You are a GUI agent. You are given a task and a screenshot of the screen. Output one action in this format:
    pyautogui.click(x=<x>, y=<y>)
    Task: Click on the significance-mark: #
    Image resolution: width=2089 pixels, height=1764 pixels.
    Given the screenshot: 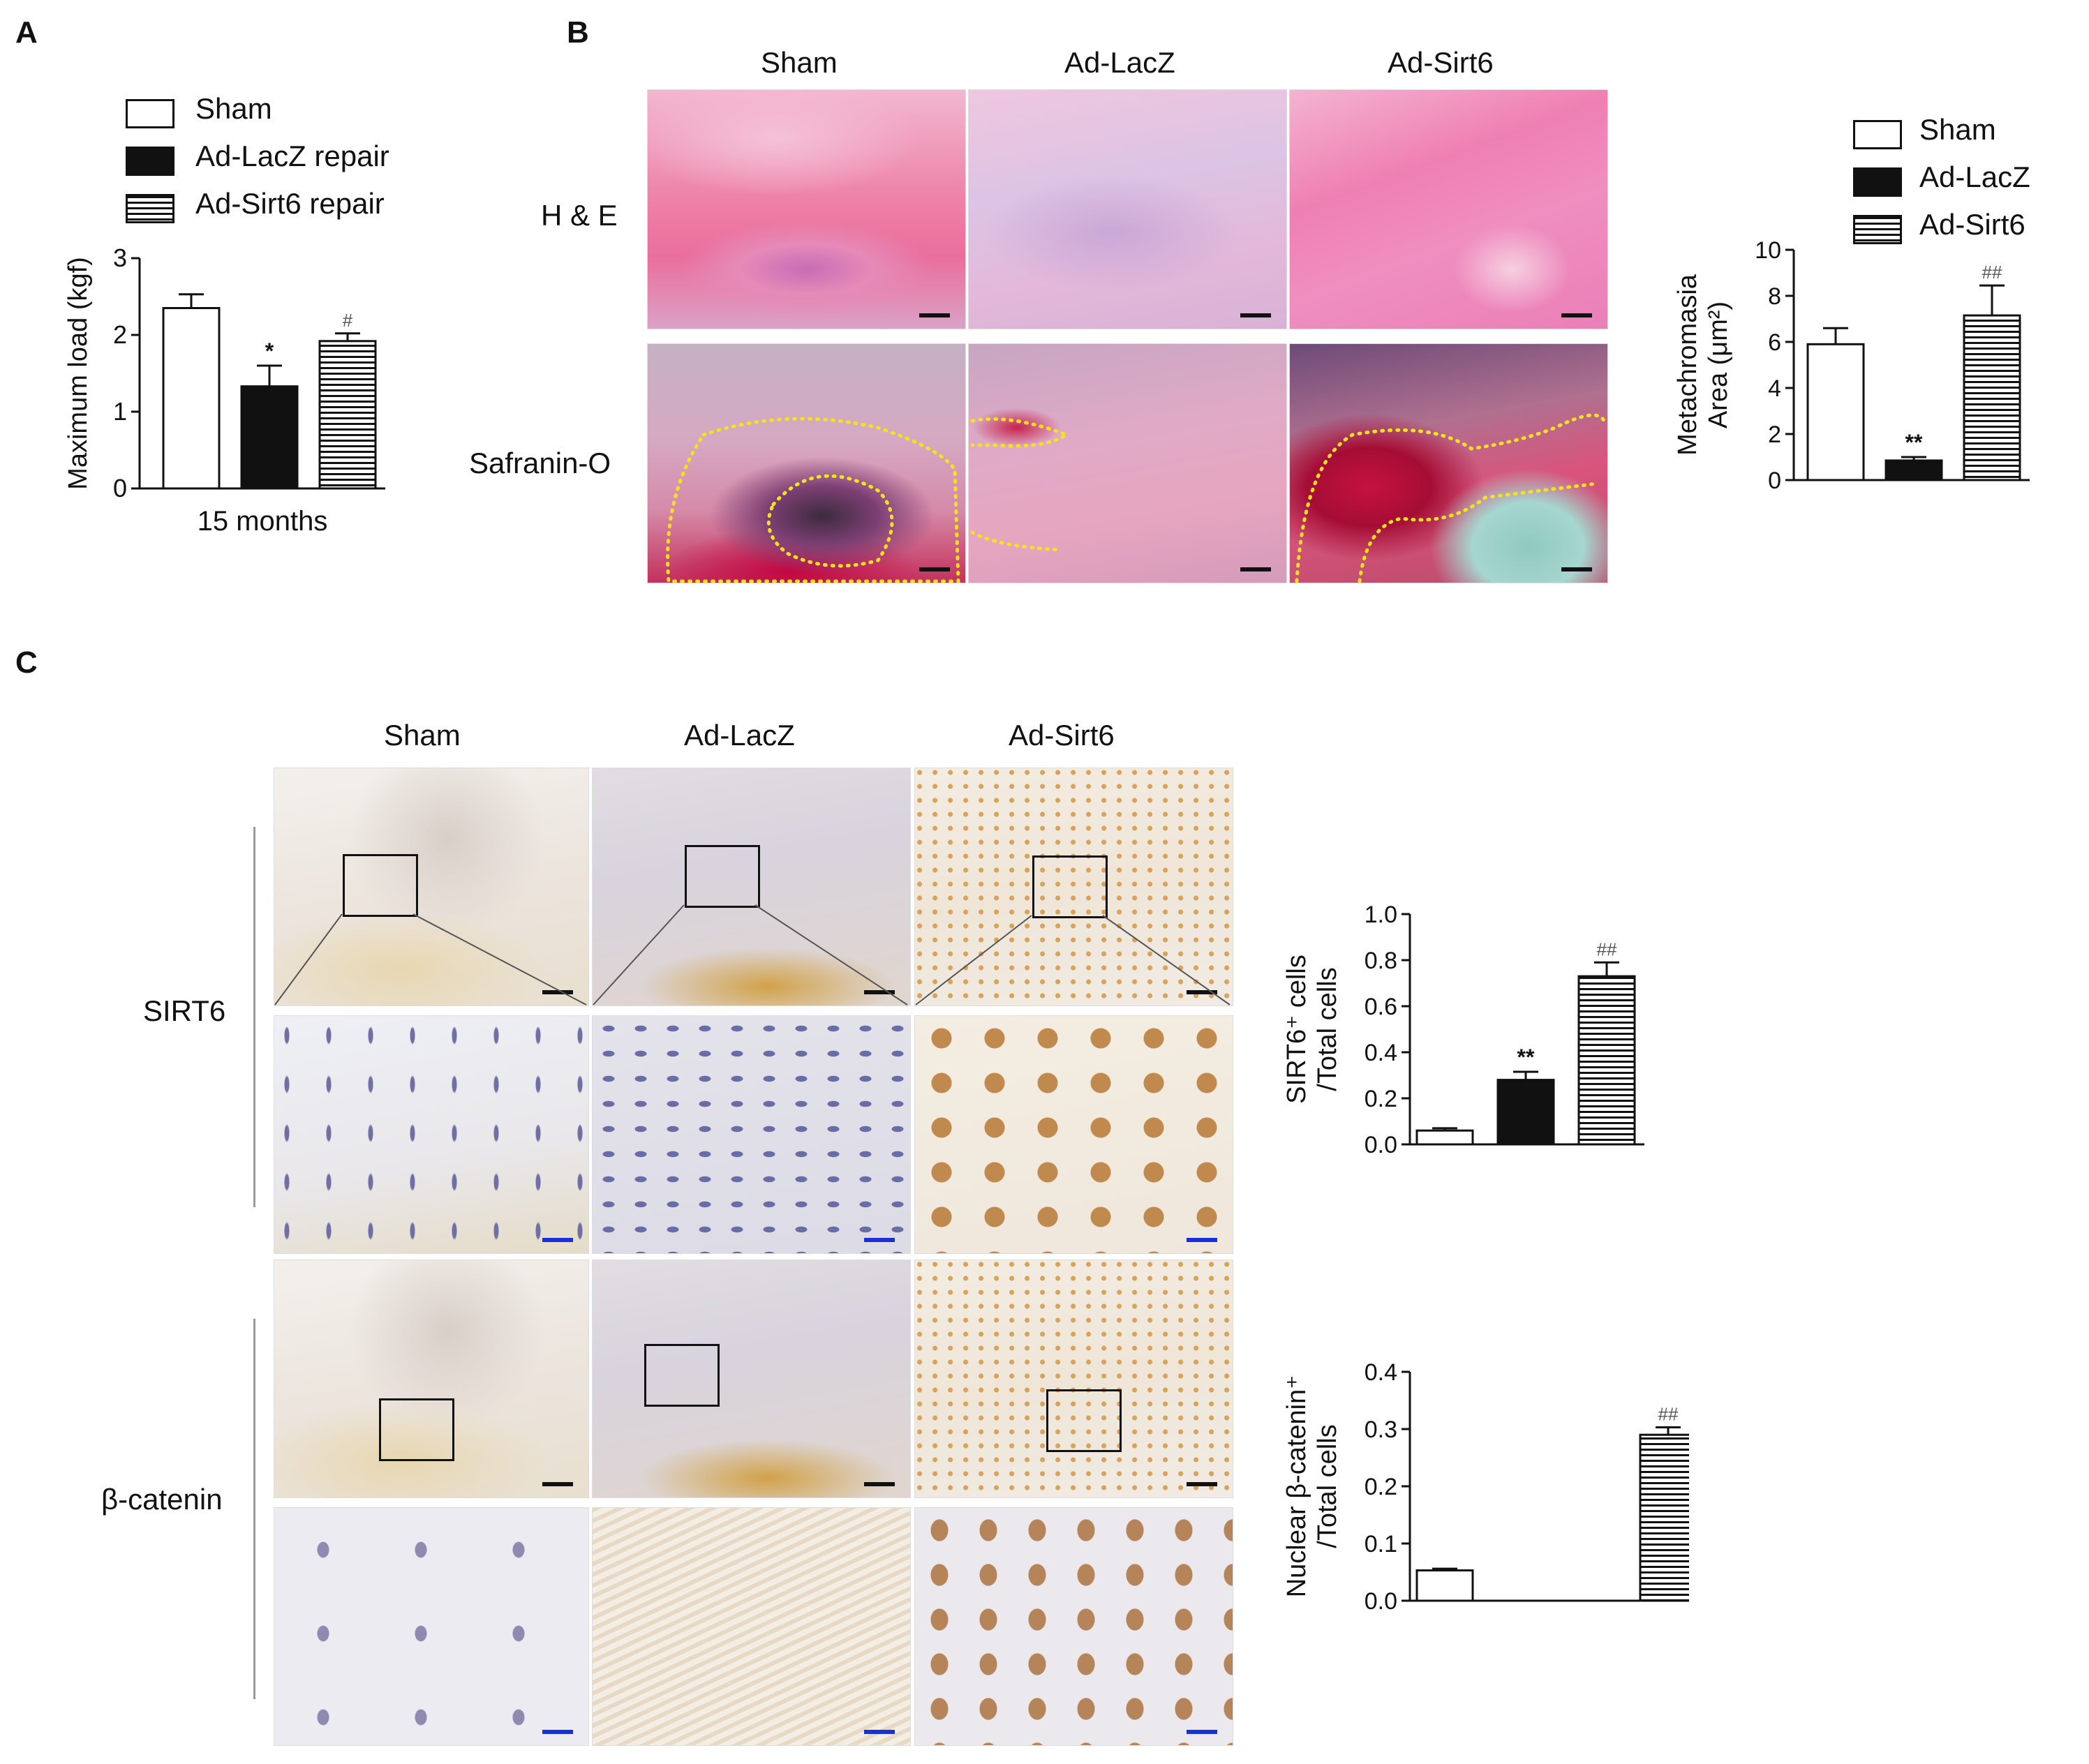 What is the action you would take?
    pyautogui.click(x=348, y=321)
    